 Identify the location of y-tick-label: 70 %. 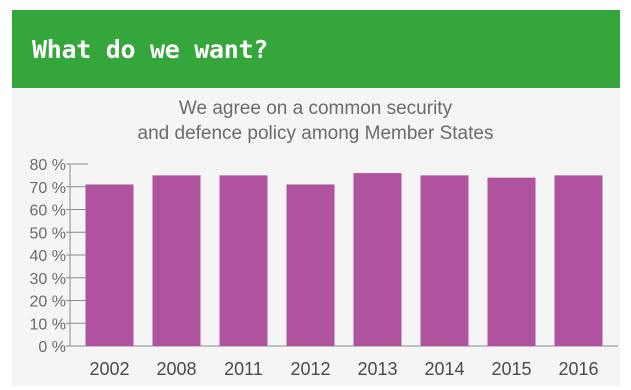
(48, 188).